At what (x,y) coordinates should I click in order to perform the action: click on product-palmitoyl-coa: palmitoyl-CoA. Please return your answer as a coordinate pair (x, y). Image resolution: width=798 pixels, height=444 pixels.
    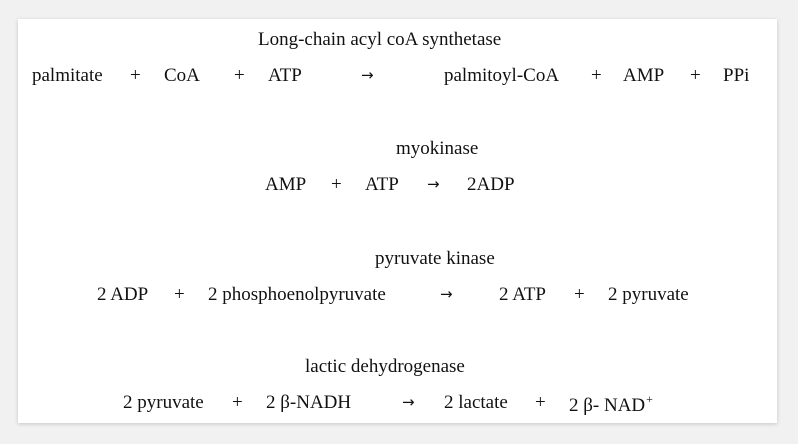
    Looking at the image, I should click on (502, 75).